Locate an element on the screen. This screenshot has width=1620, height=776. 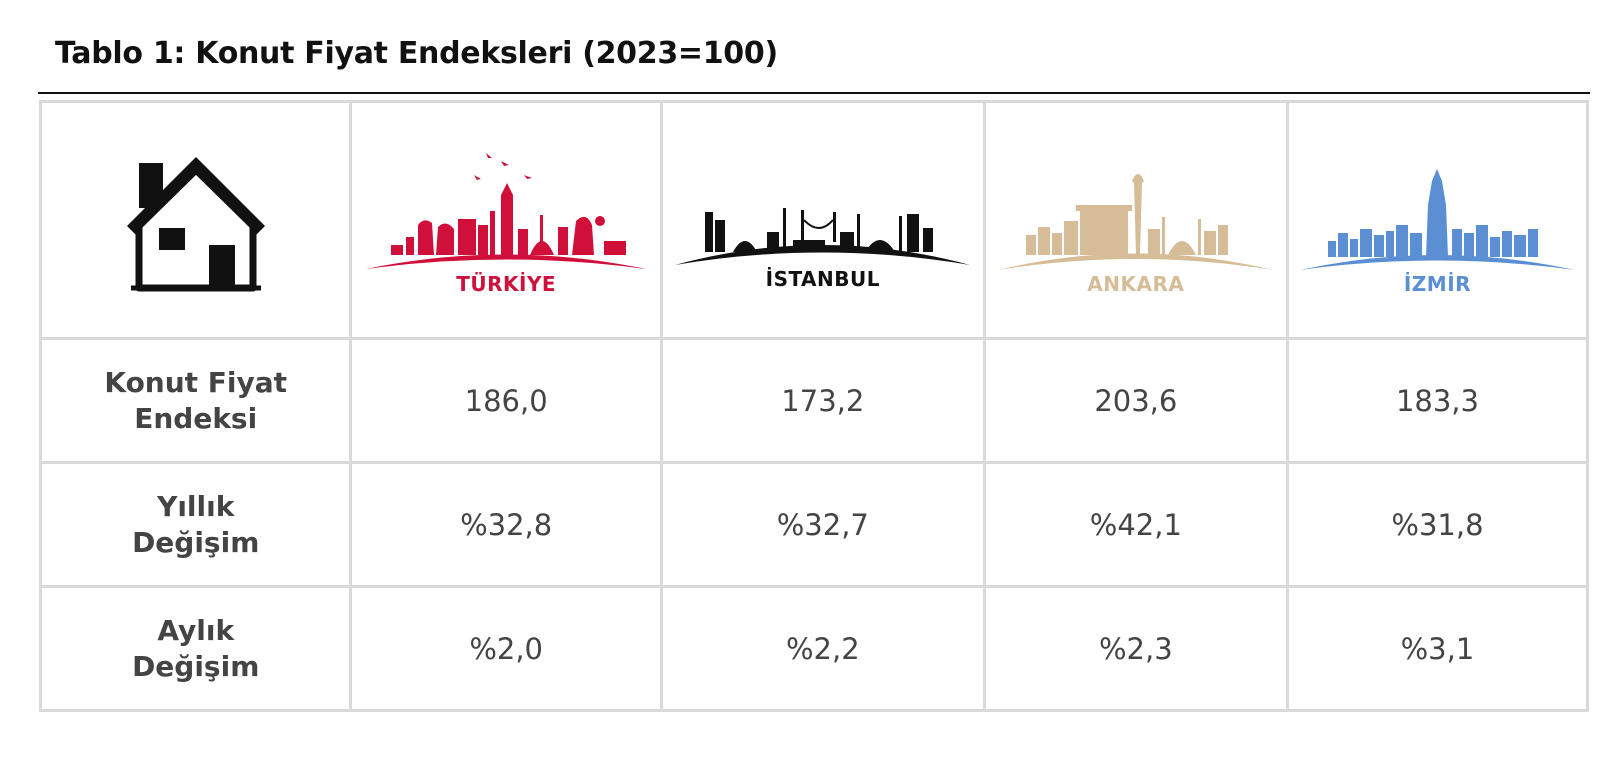
house-icon is located at coordinates (195, 224).